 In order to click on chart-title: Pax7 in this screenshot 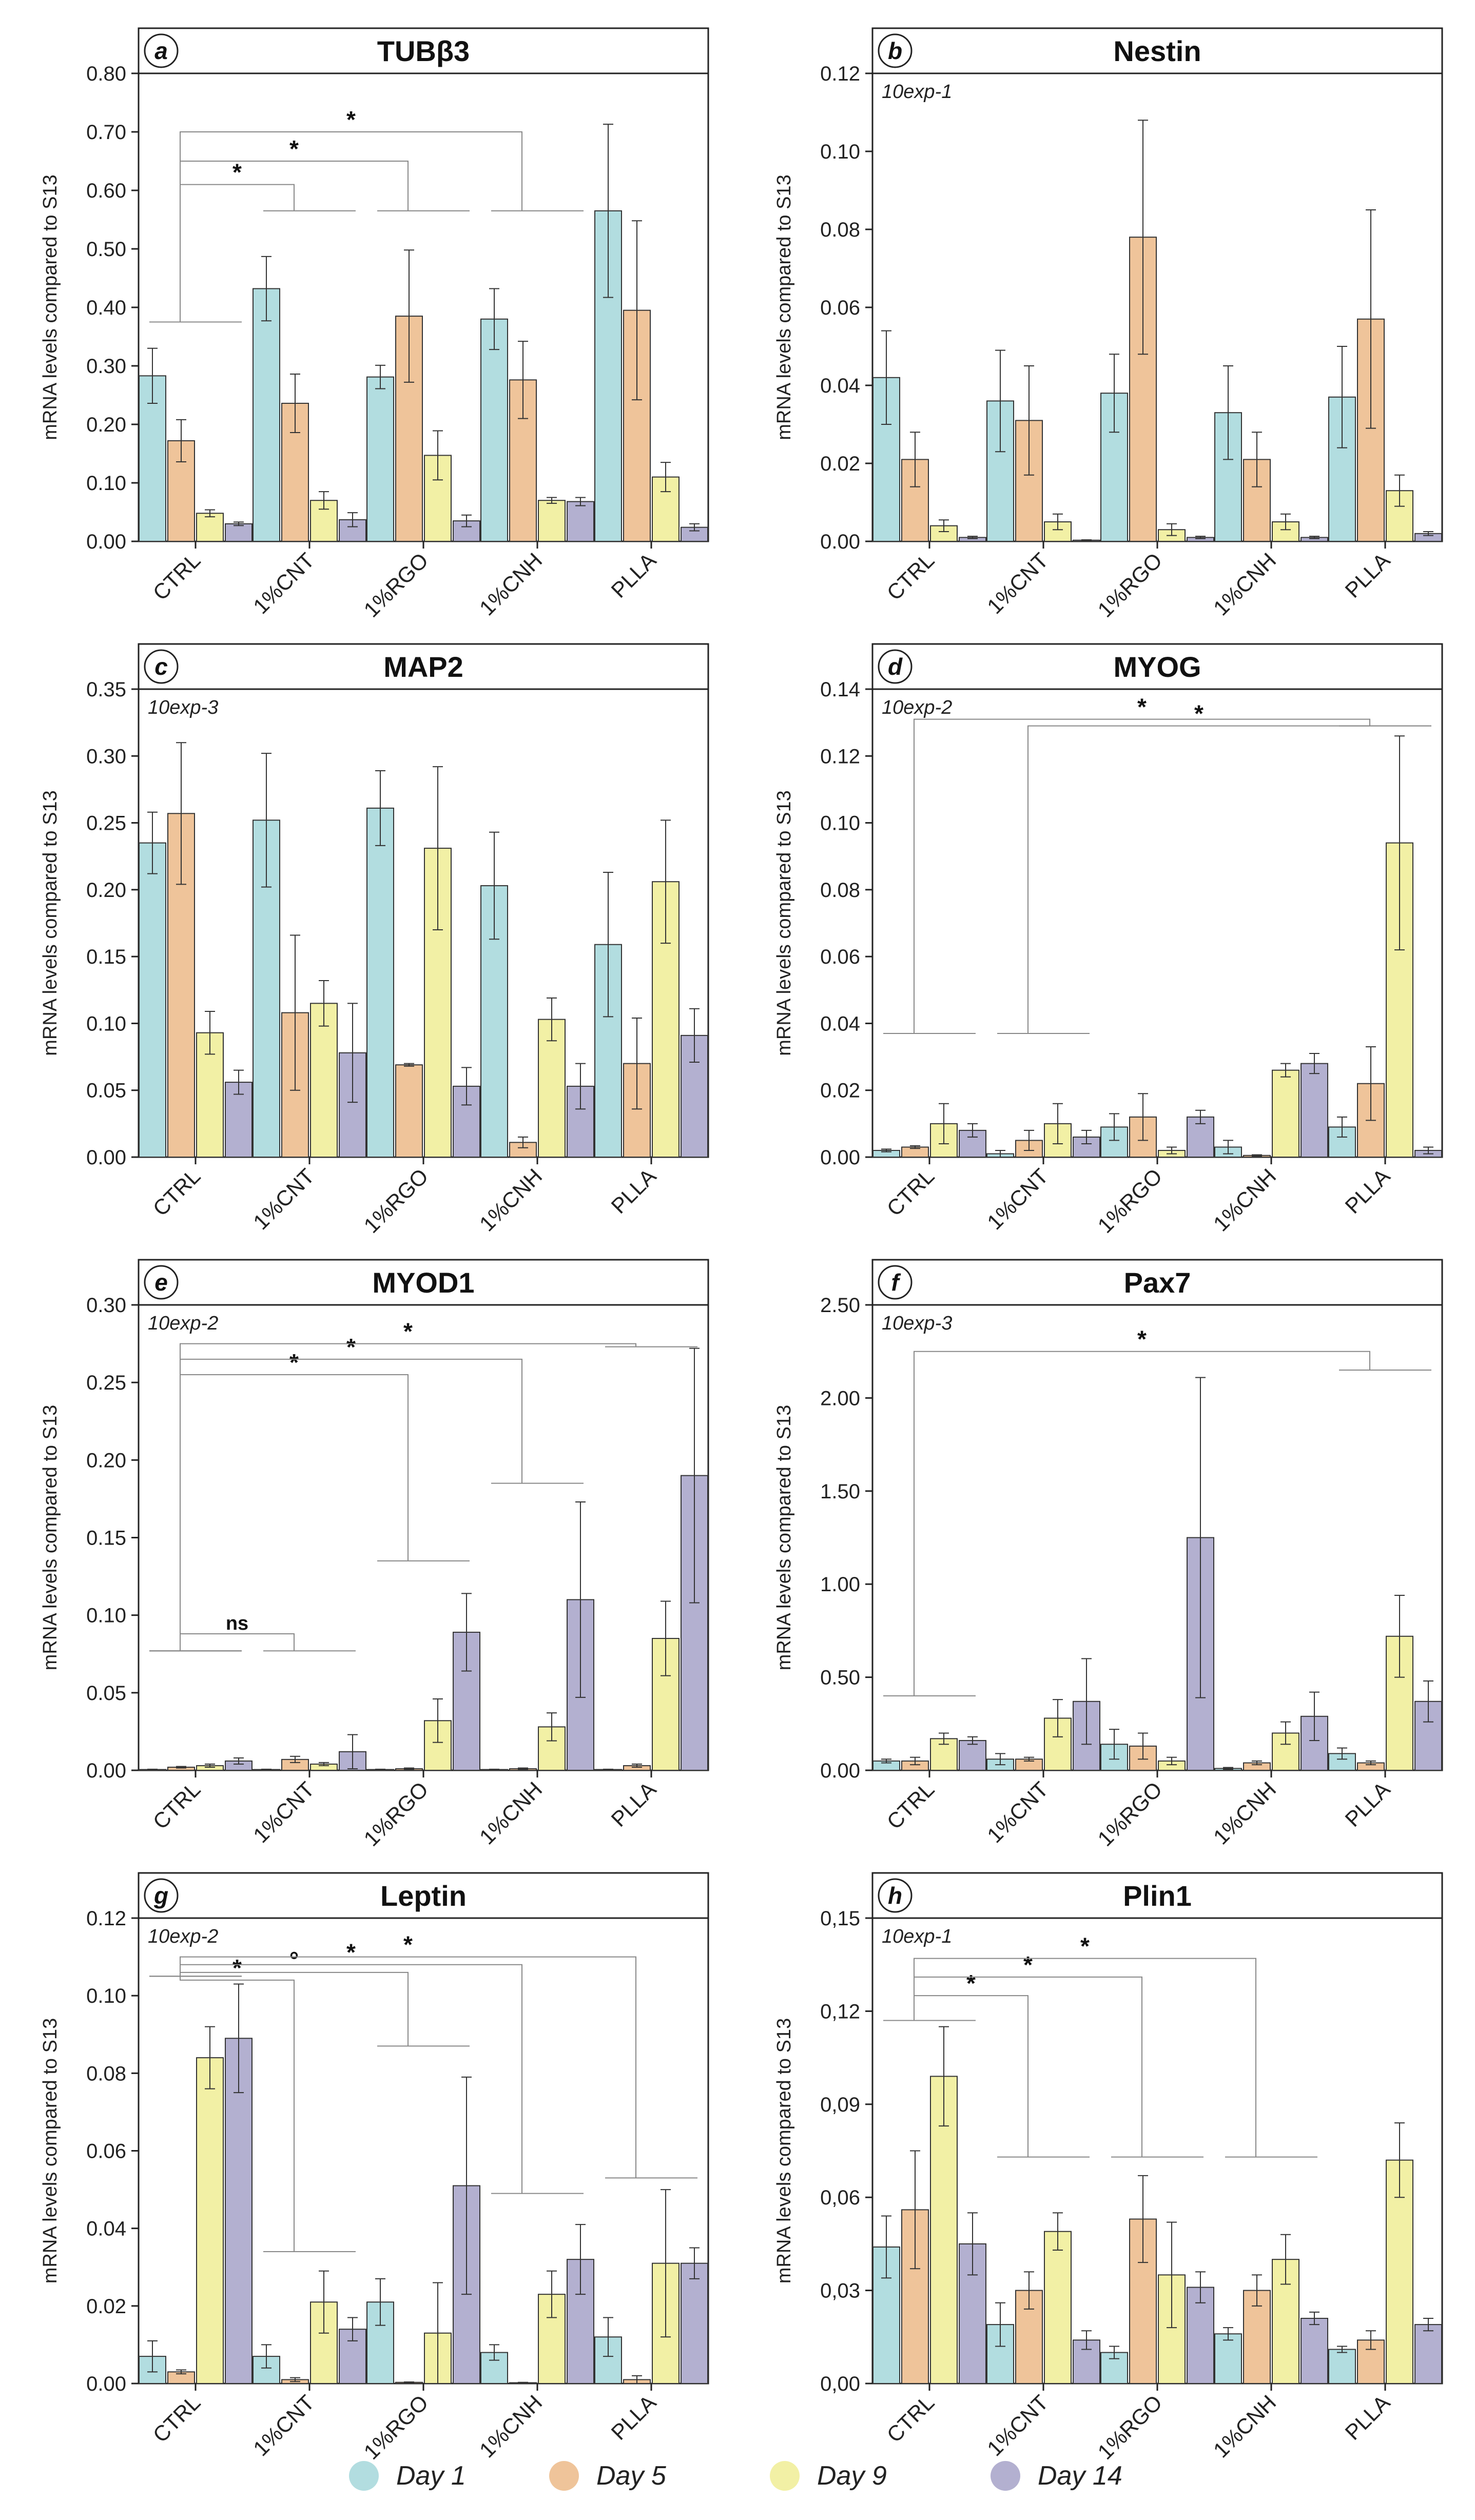, I will do `click(1157, 1282)`.